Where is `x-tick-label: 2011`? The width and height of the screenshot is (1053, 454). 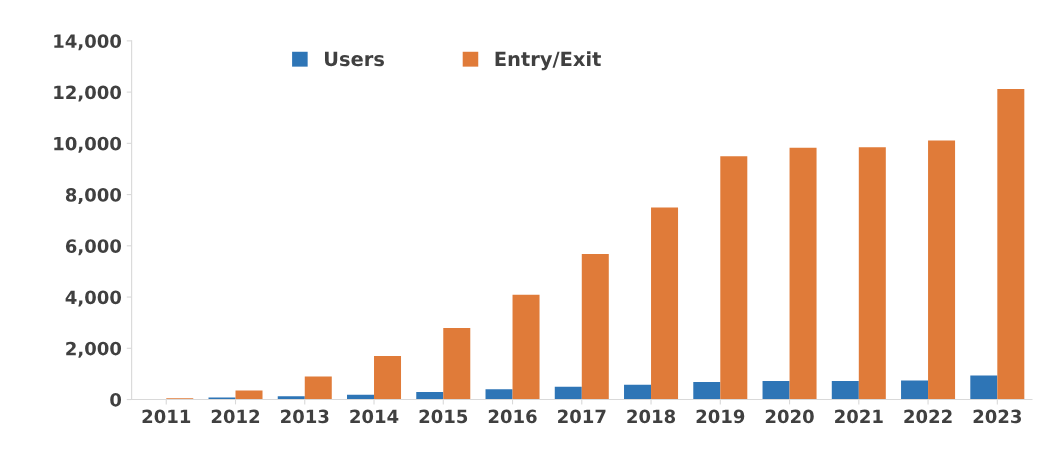 x-tick-label: 2011 is located at coordinates (166, 416).